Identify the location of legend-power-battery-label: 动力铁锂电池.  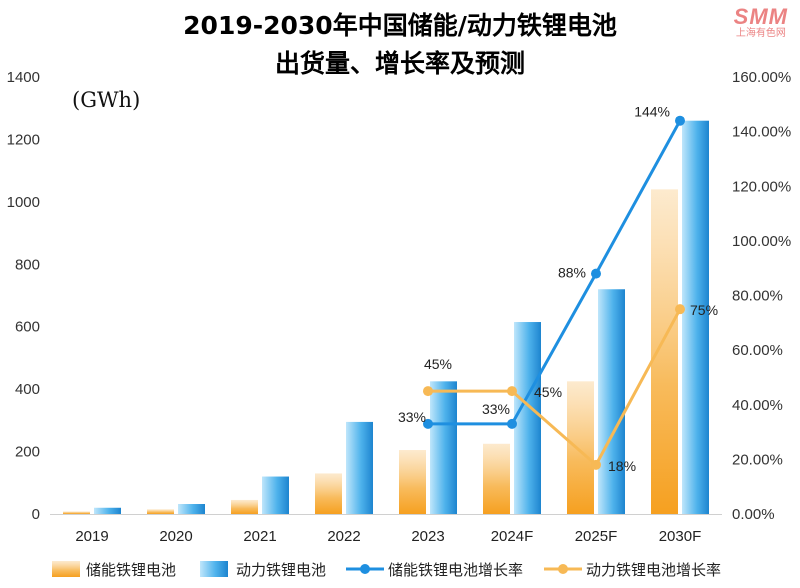
(281, 570).